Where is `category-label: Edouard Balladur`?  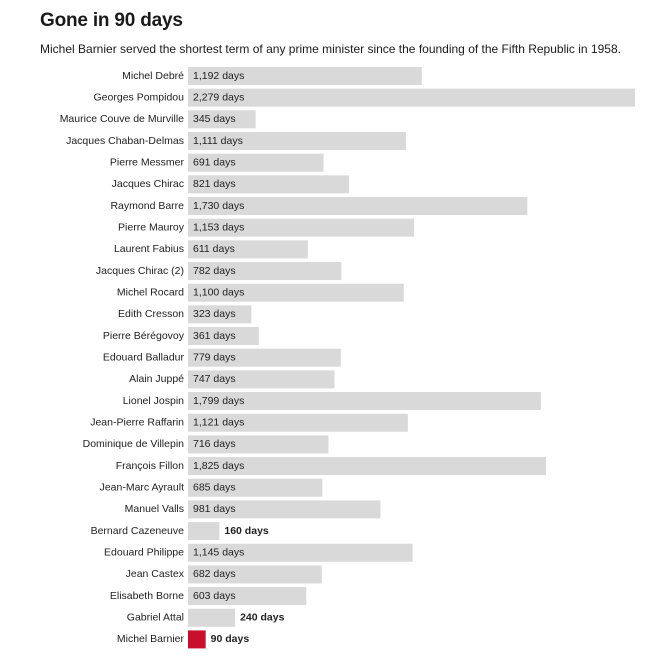 category-label: Edouard Balladur is located at coordinates (144, 357).